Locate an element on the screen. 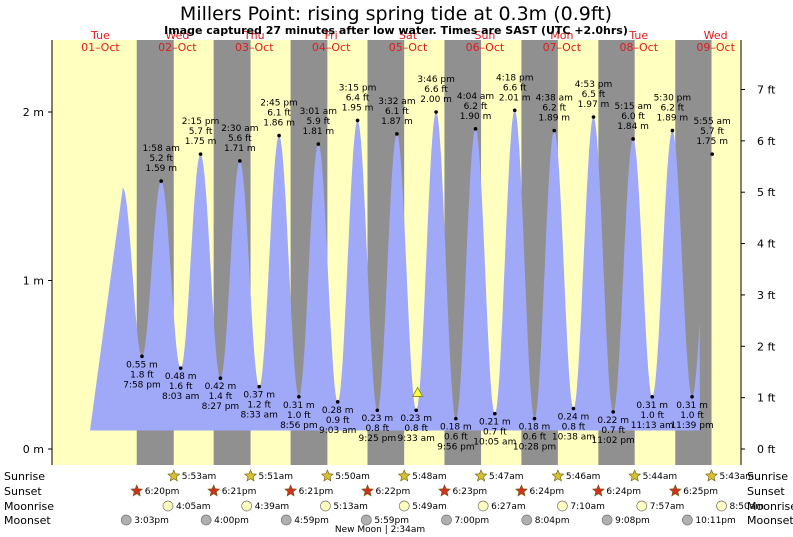 This screenshot has width=793, height=537. extreme-label: 5:55 am is located at coordinates (711, 122).